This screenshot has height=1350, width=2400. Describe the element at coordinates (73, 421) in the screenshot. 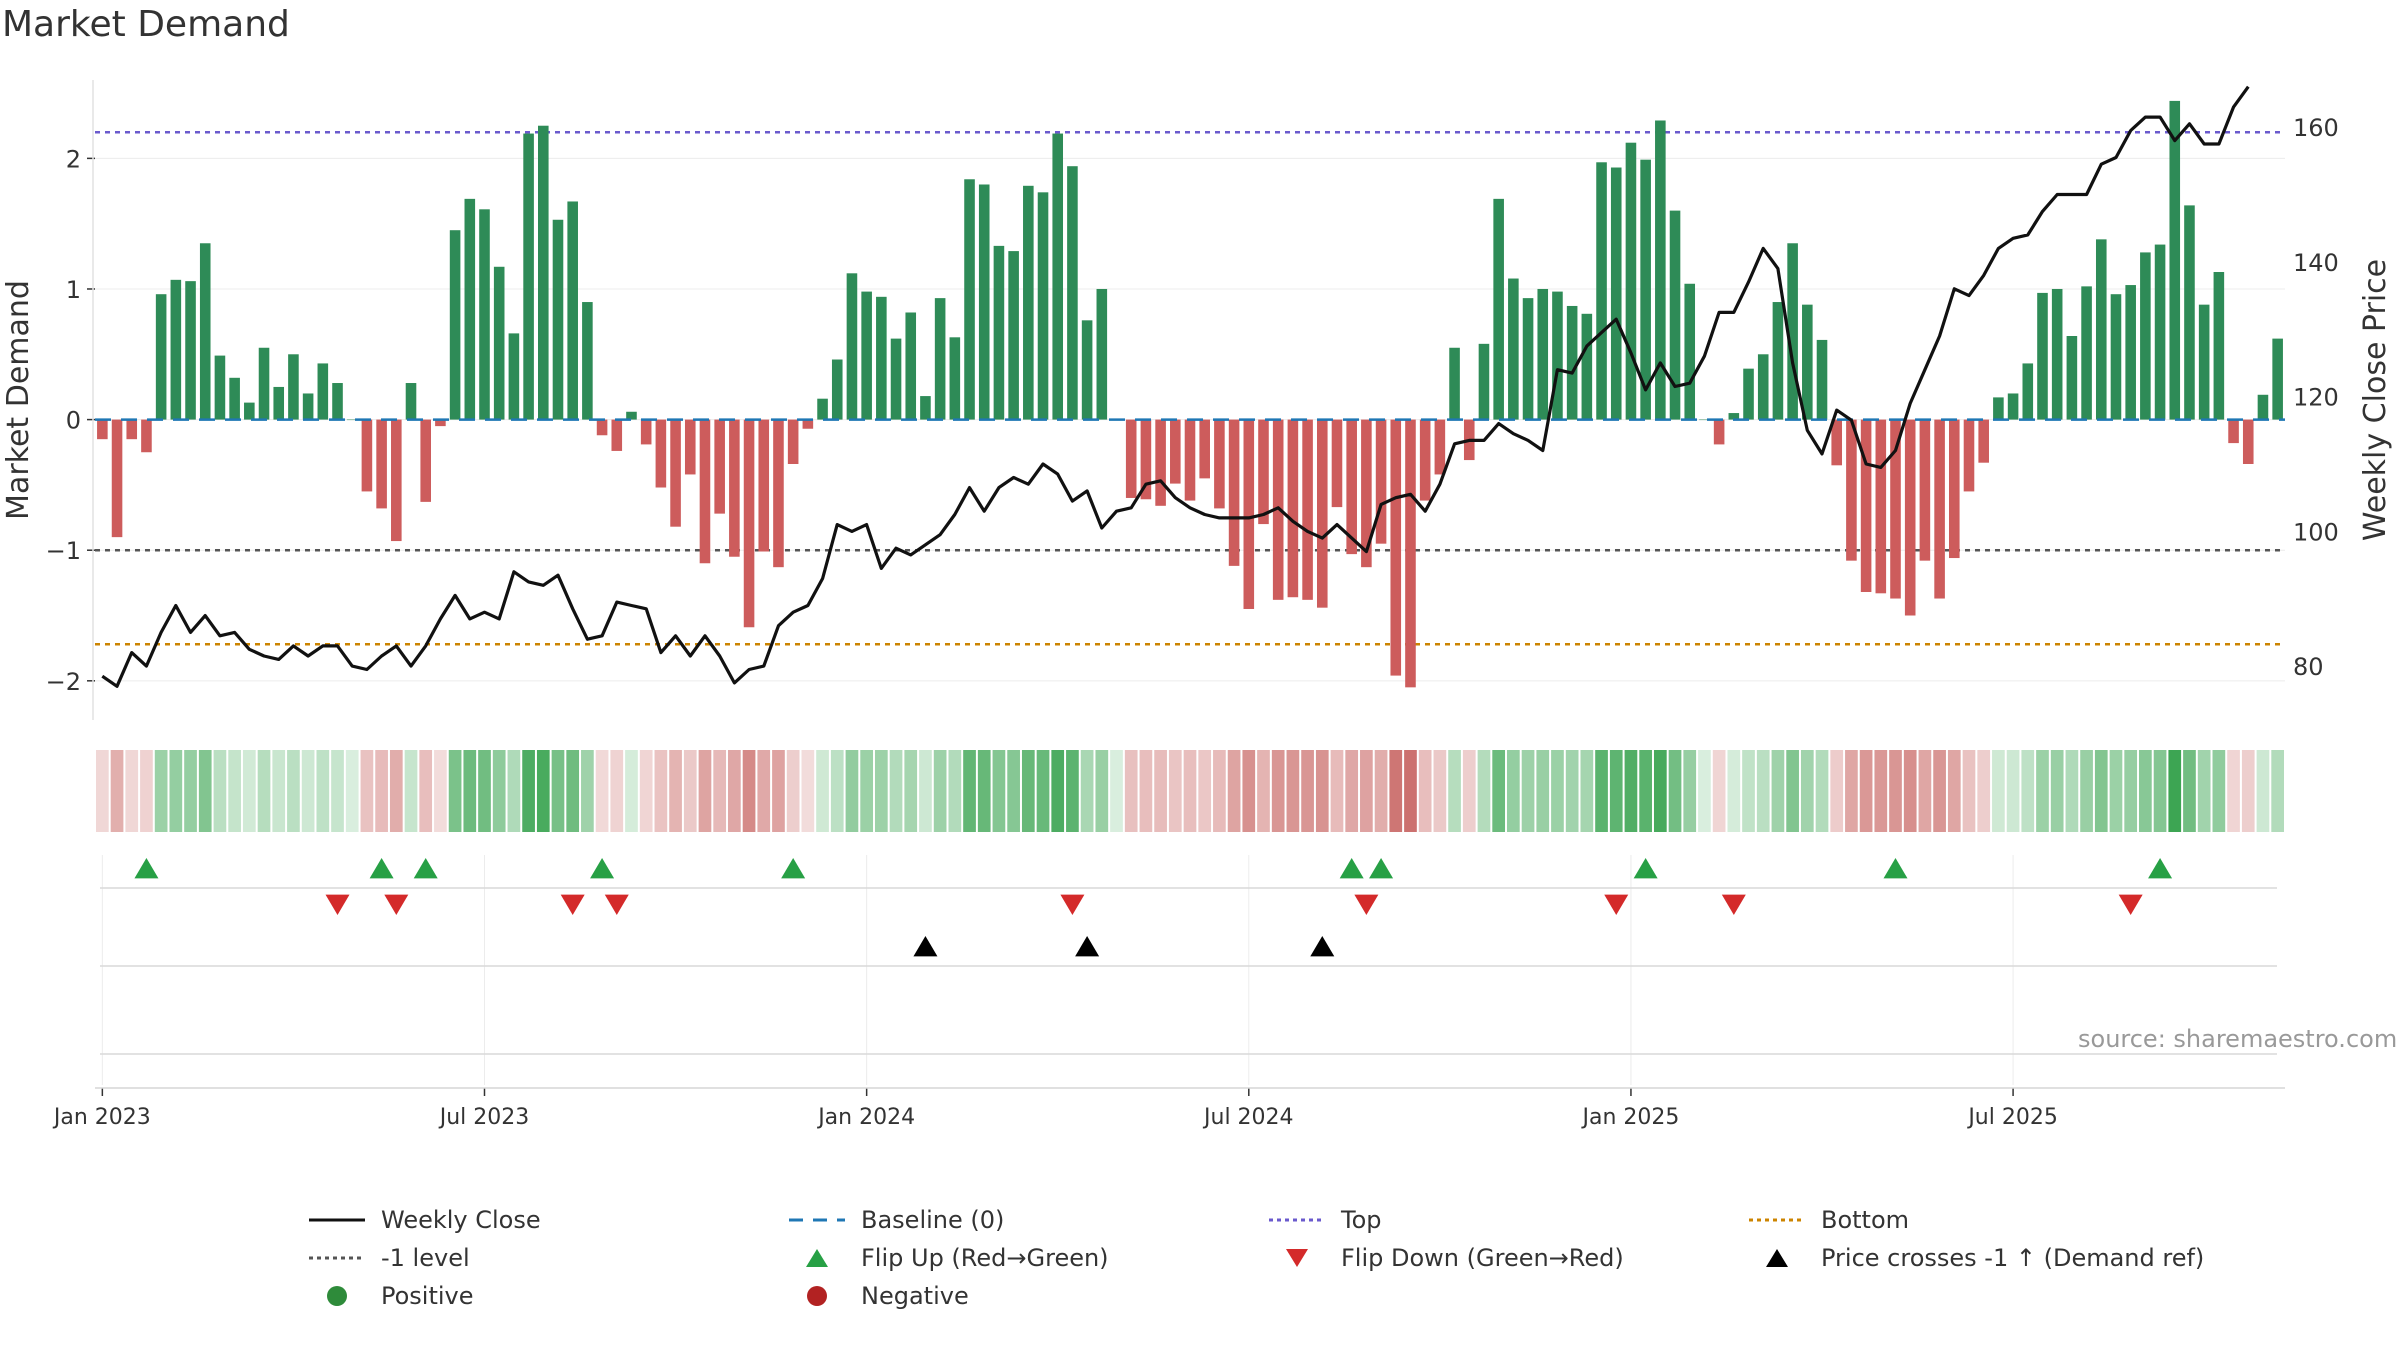

I see `y-tick-label: 0` at that location.